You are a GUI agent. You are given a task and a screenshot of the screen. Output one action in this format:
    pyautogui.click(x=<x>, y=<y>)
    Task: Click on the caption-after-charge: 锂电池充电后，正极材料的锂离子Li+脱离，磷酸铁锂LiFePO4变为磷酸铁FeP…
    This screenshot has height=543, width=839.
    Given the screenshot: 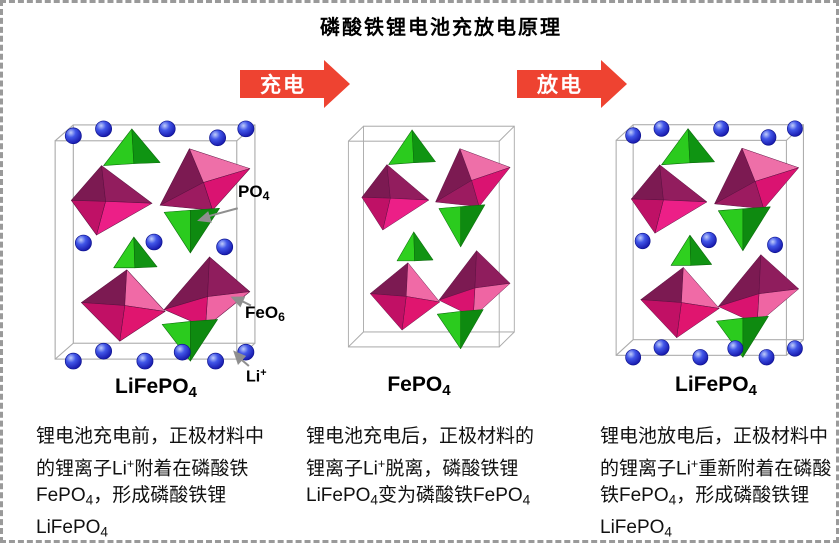 What is the action you would take?
    pyautogui.click(x=420, y=467)
    